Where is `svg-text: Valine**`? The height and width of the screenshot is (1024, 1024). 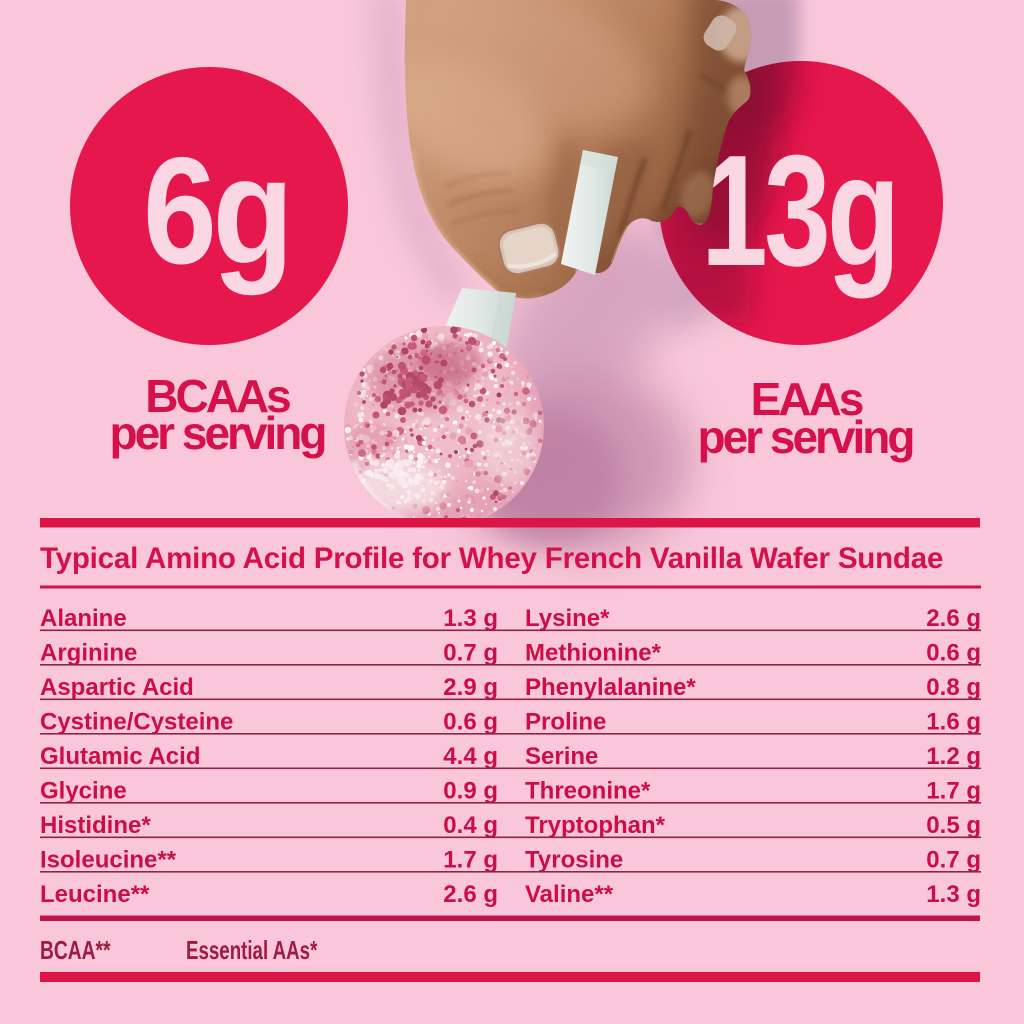
svg-text: Valine** is located at coordinates (569, 894).